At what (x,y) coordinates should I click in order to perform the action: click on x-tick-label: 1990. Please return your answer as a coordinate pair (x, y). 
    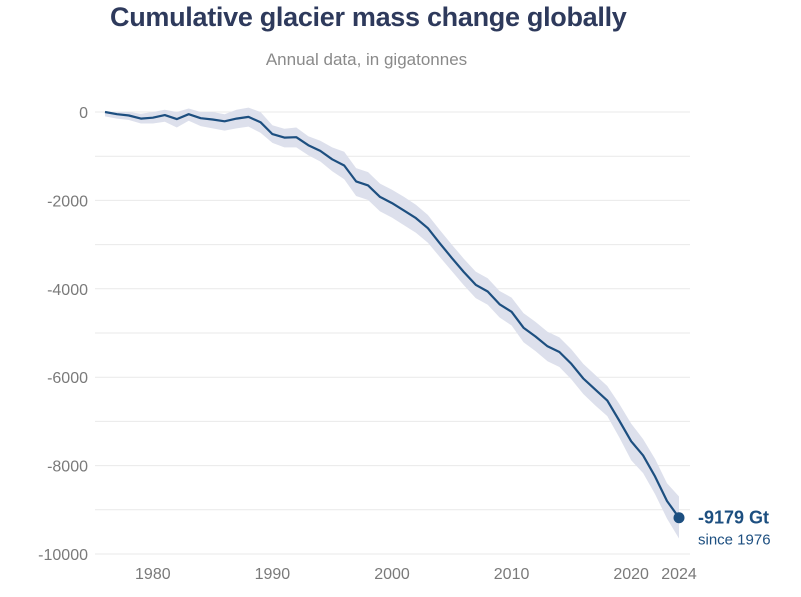
    Looking at the image, I should click on (273, 574).